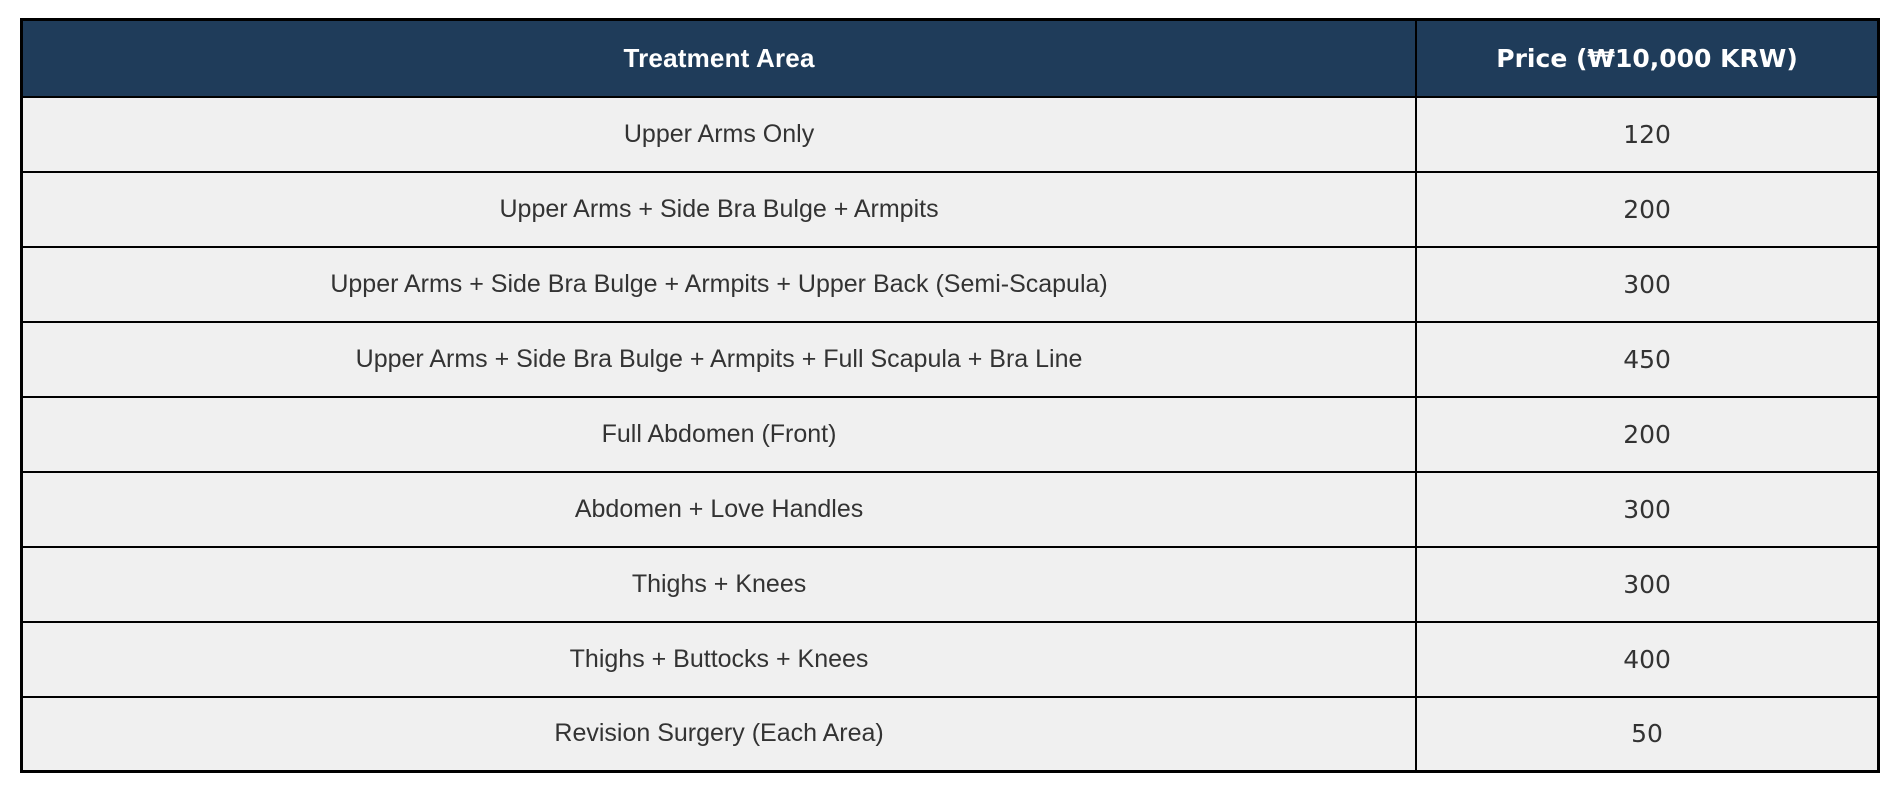 This screenshot has width=1900, height=810. What do you see at coordinates (1647, 659) in the screenshot?
I see `price-cell: 400` at bounding box center [1647, 659].